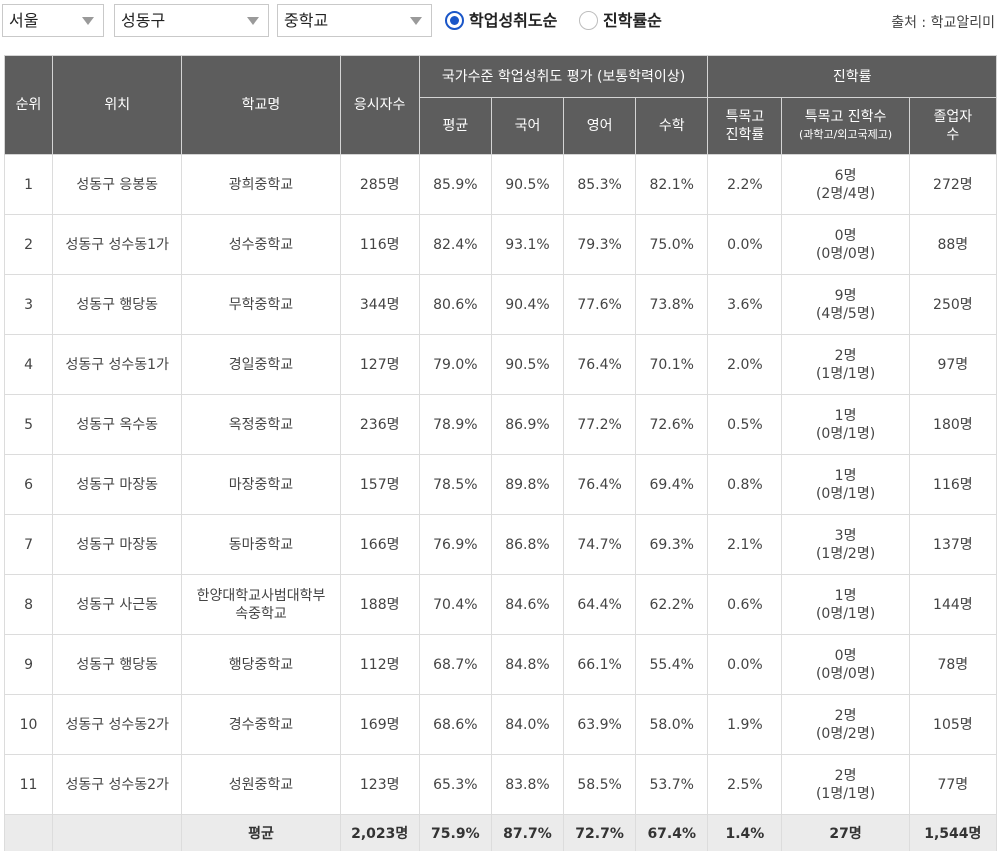 Image resolution: width=1001 pixels, height=851 pixels. Describe the element at coordinates (745, 126) in the screenshot. I see `header-special-rate: 특목고 진학률` at that location.